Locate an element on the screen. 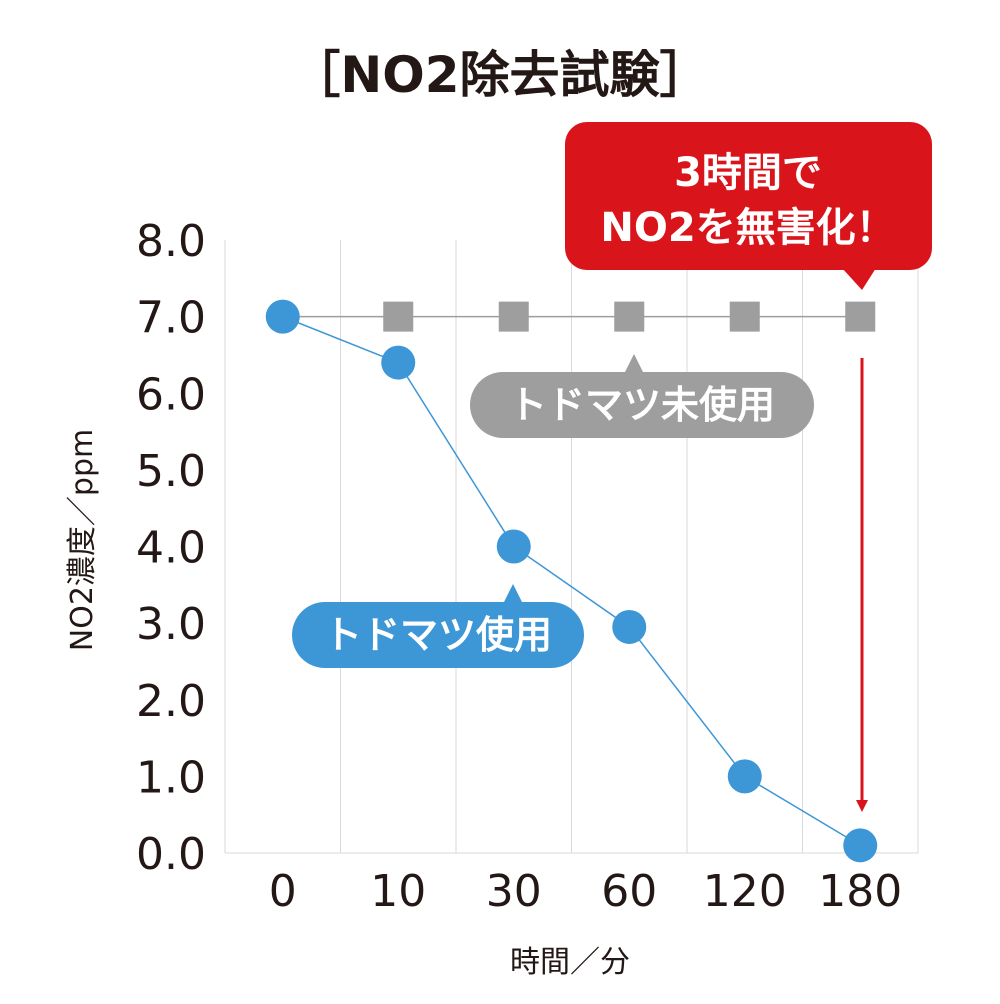  legend-unused-pointer is located at coordinates (634, 364).